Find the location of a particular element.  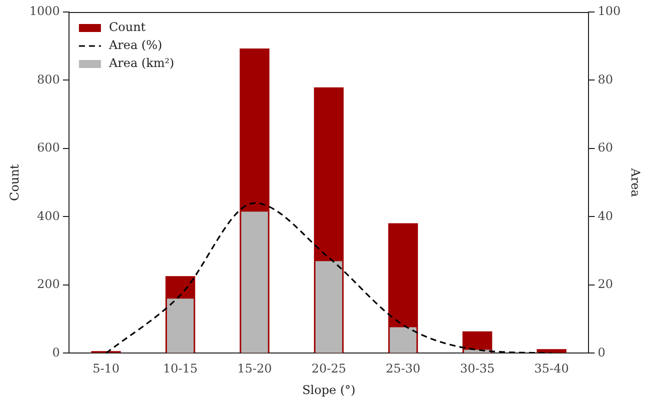

y2-axis-title: Area is located at coordinates (635, 182).